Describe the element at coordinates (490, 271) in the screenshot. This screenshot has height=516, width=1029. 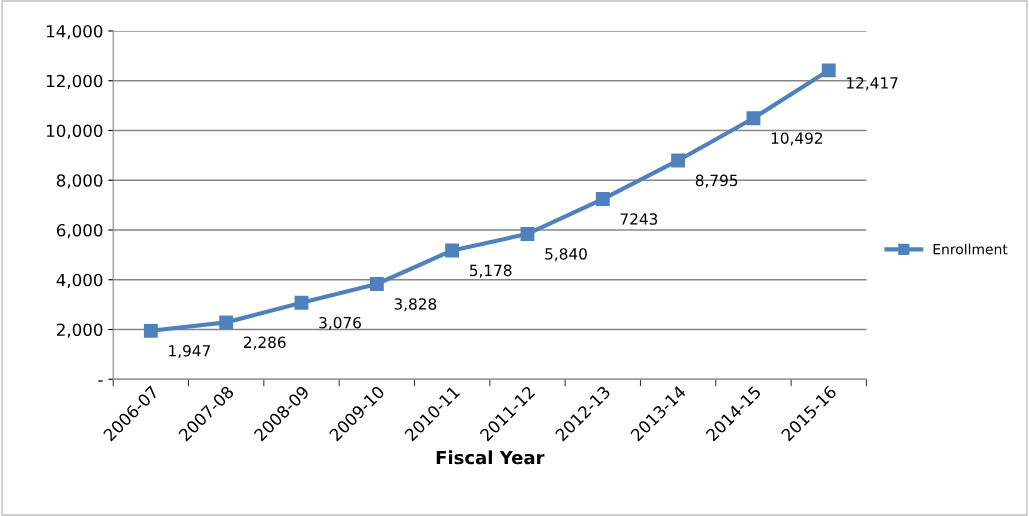
I see `data-label: 5,178` at that location.